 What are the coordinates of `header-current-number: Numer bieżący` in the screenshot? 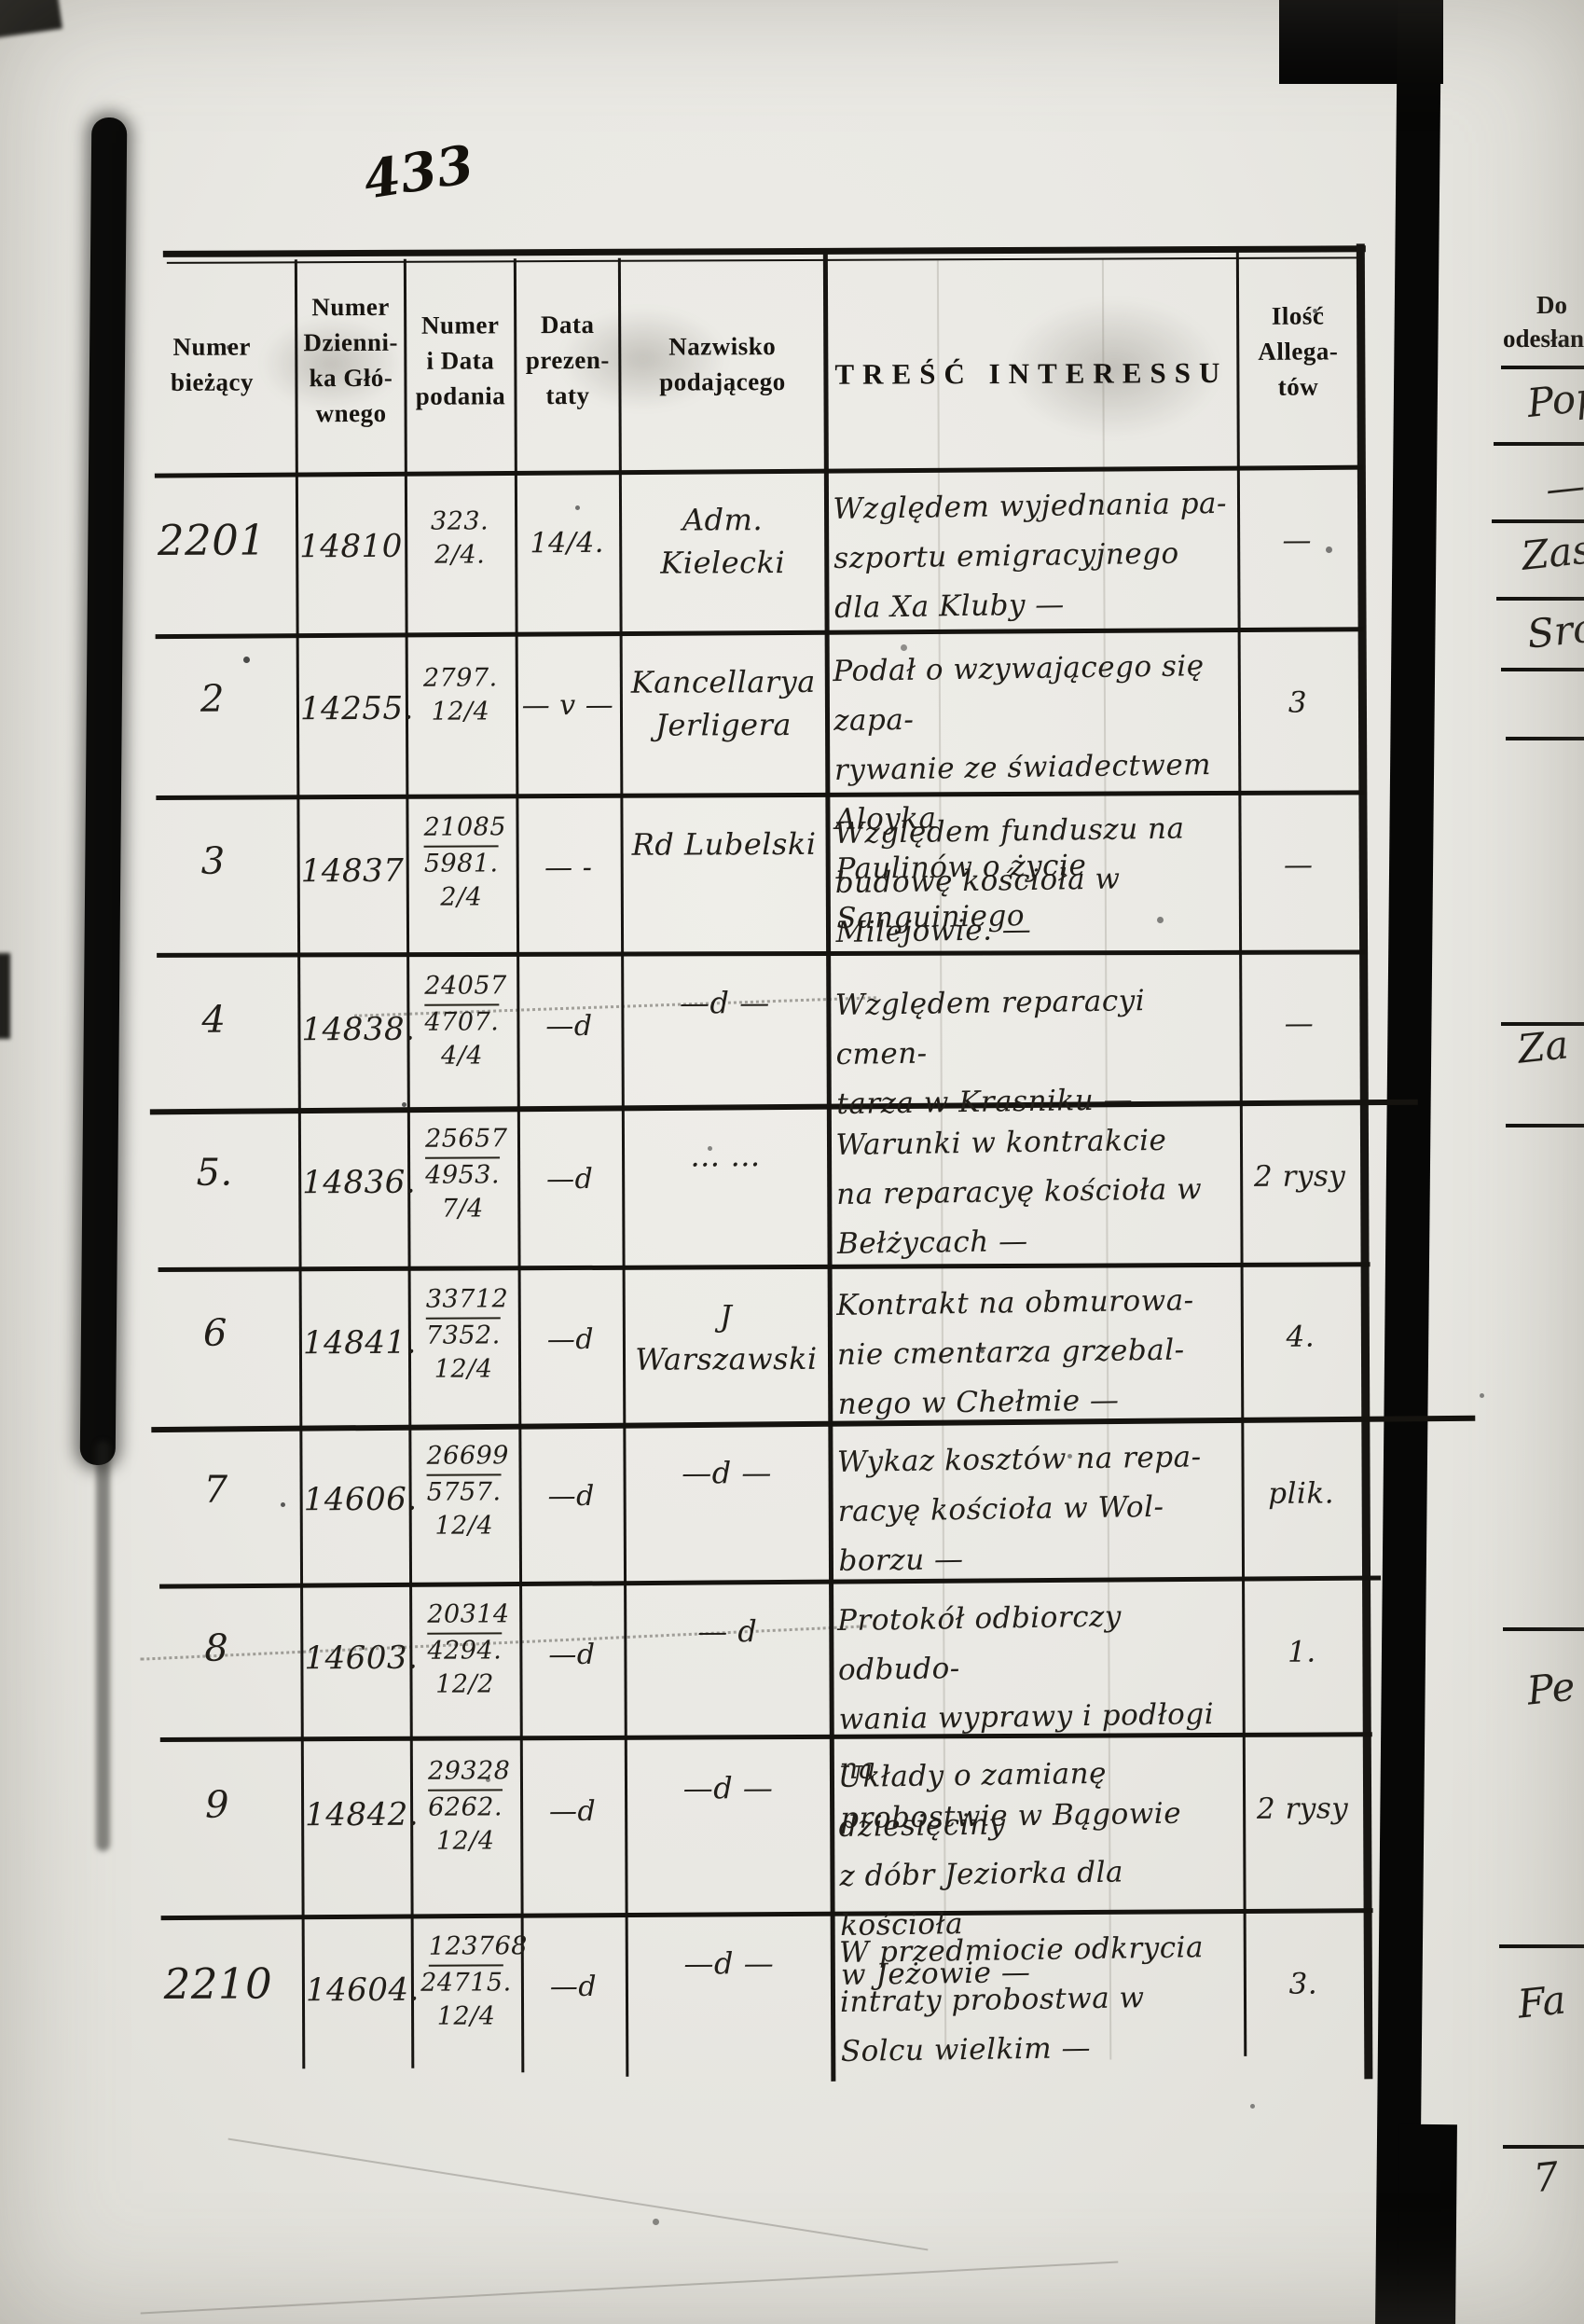 It's located at (212, 364).